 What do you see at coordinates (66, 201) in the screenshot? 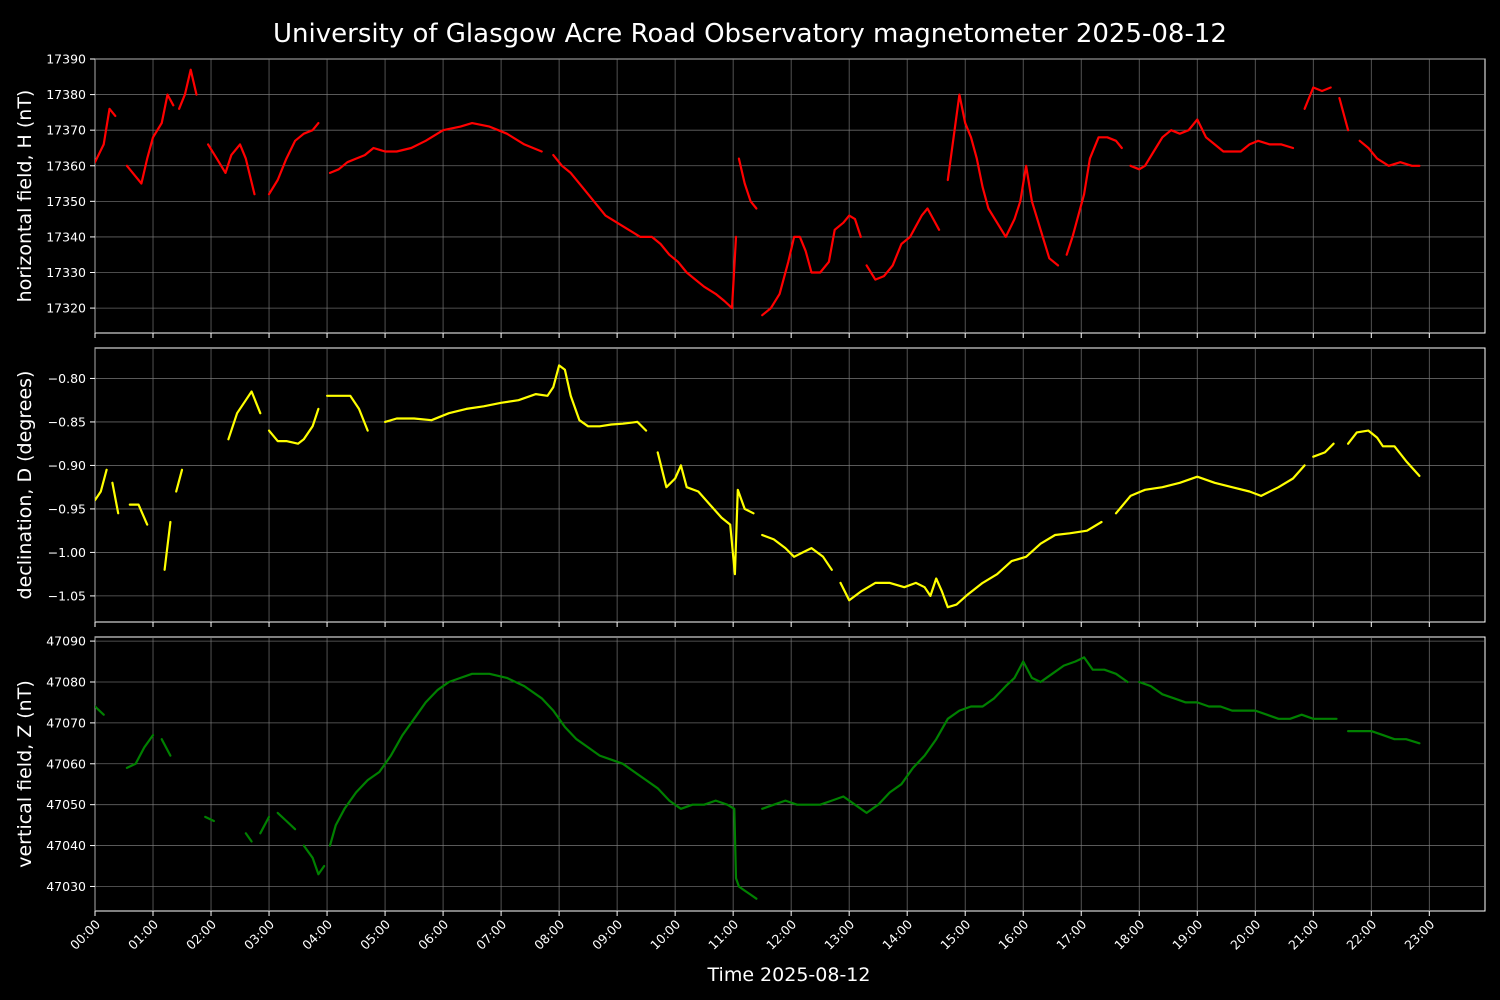
I see `y-tick-label: 17350` at bounding box center [66, 201].